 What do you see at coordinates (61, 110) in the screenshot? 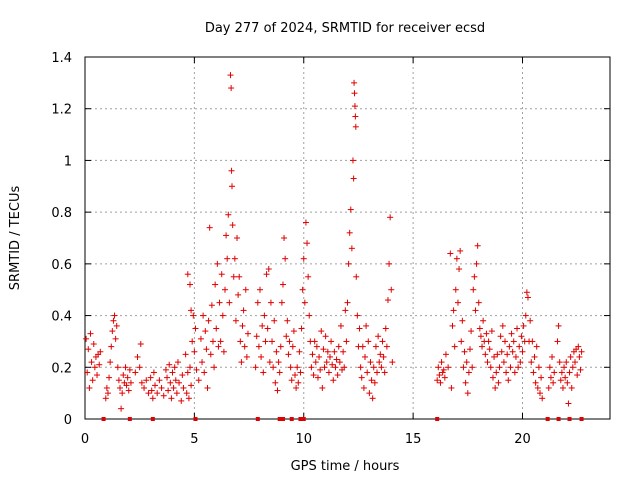
I see `y-tick-label: 1.2` at bounding box center [61, 110].